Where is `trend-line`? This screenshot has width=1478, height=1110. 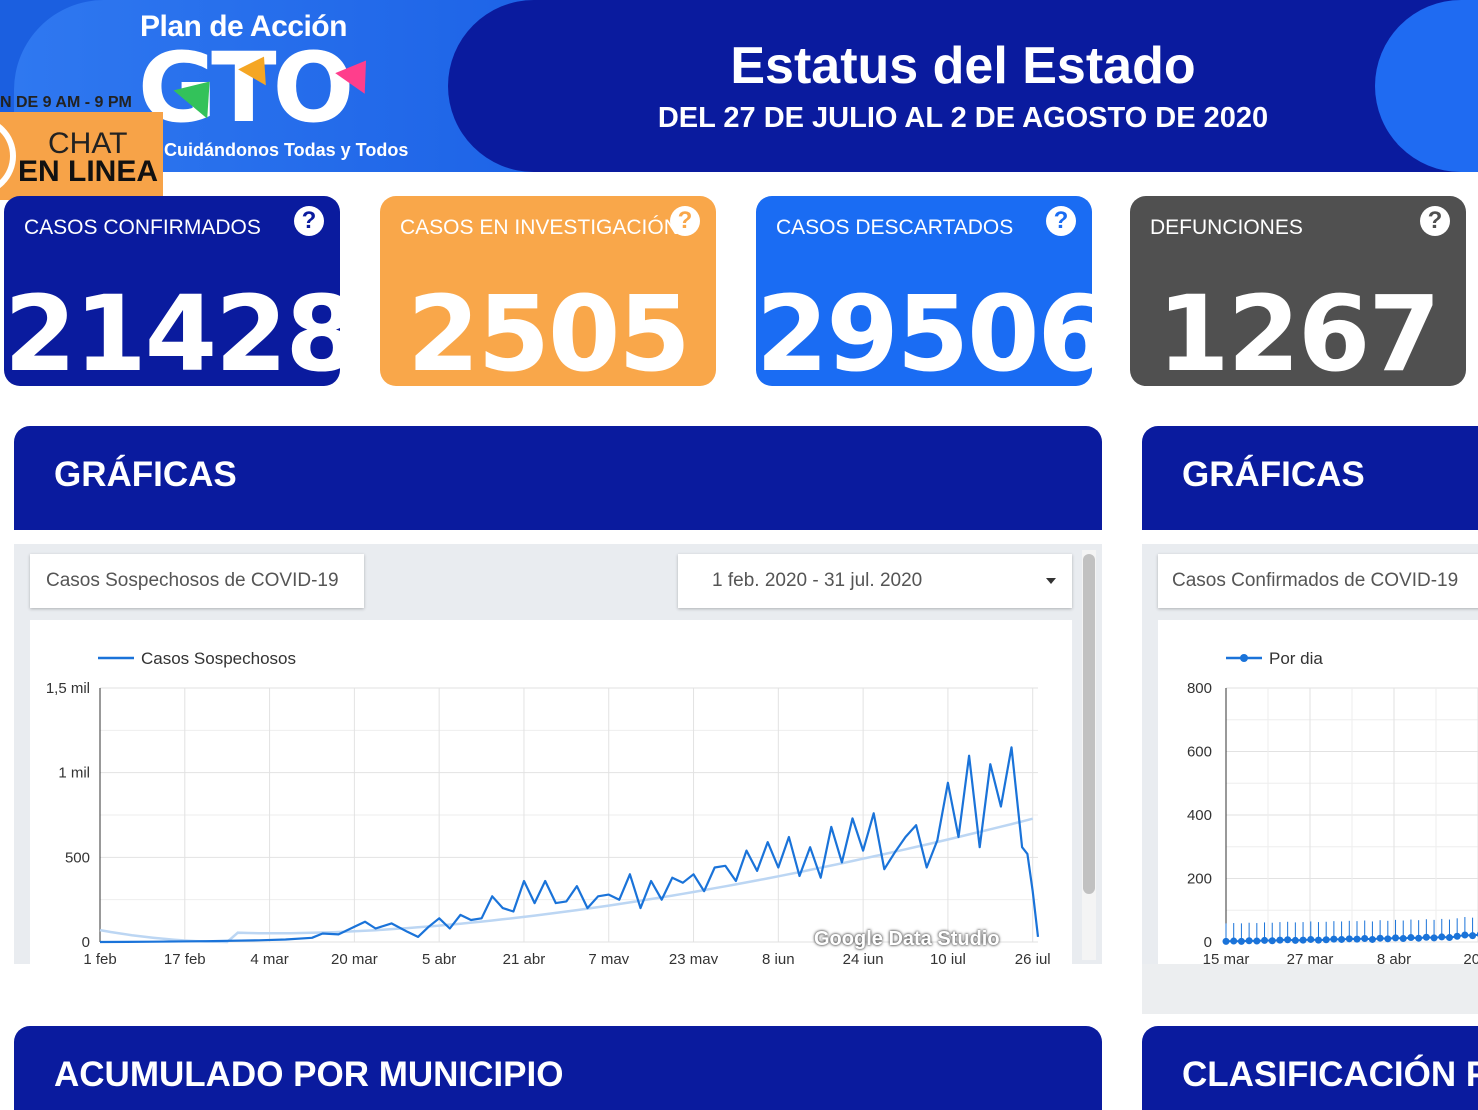 trend-line is located at coordinates (566, 880).